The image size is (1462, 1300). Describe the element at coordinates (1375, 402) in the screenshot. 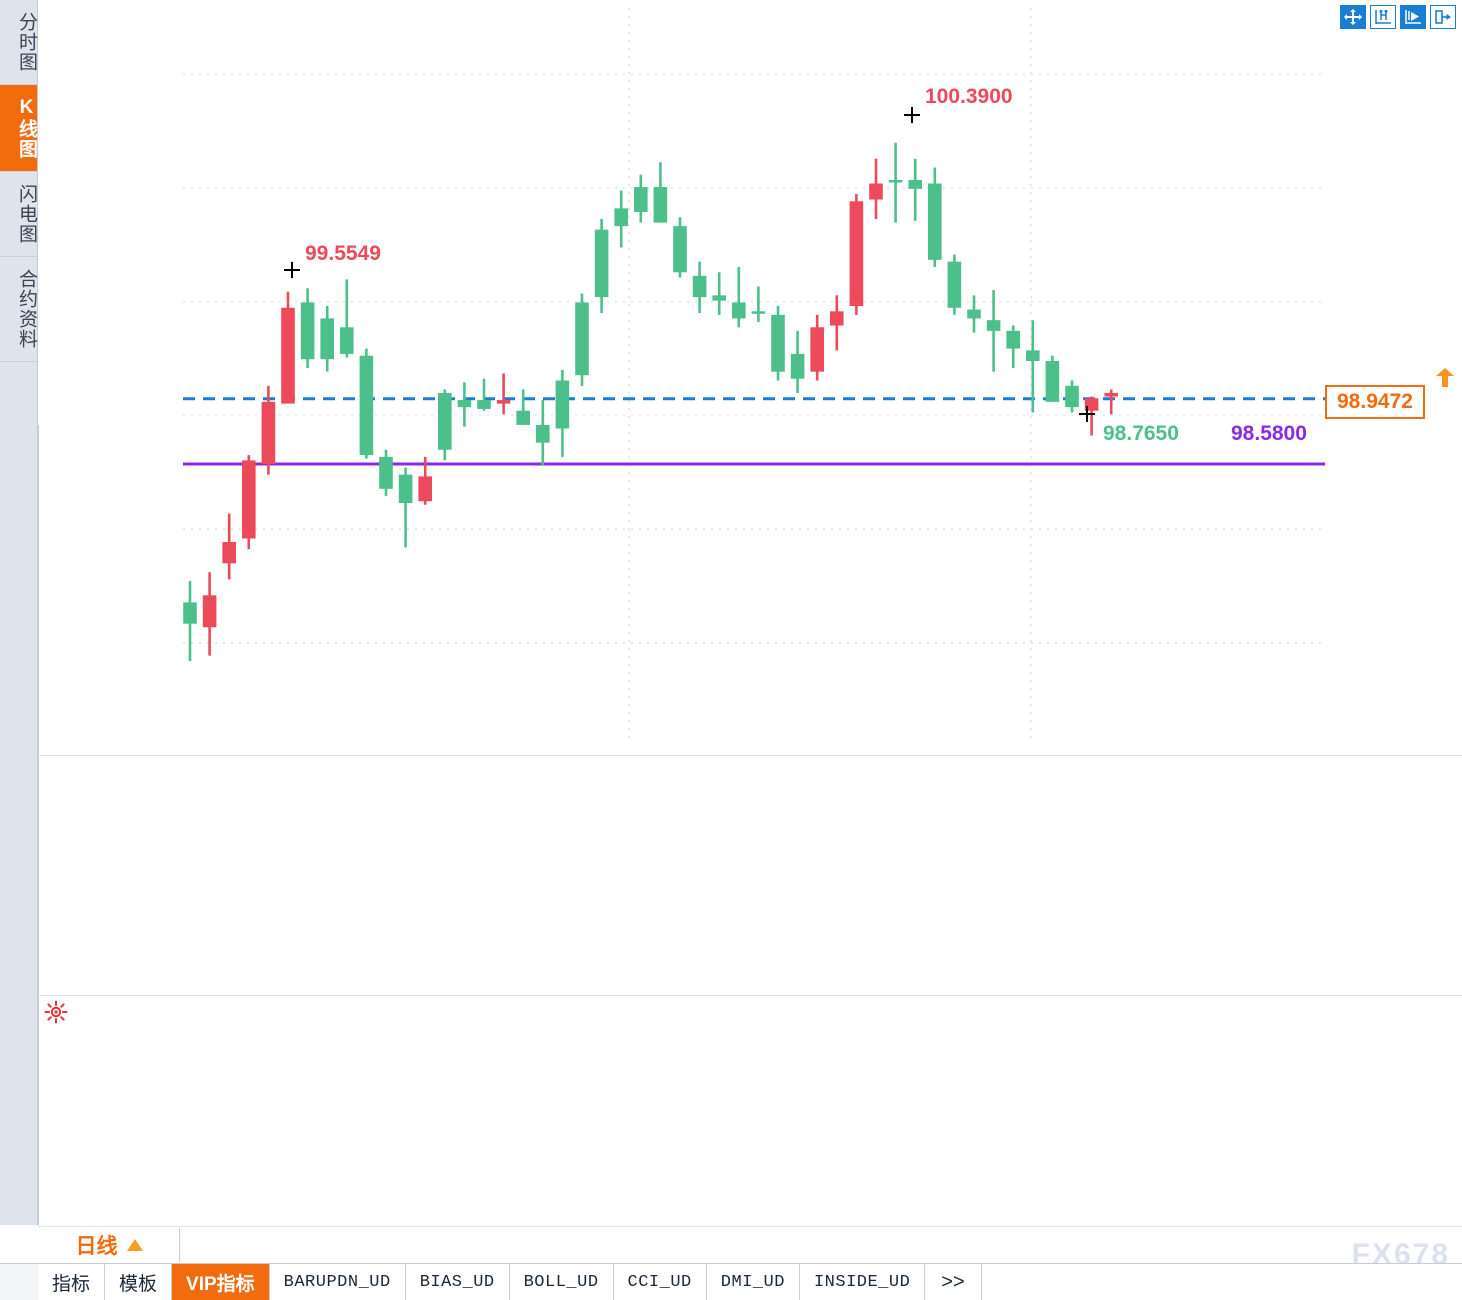

I see `current-price-tag: 98.9472` at that location.